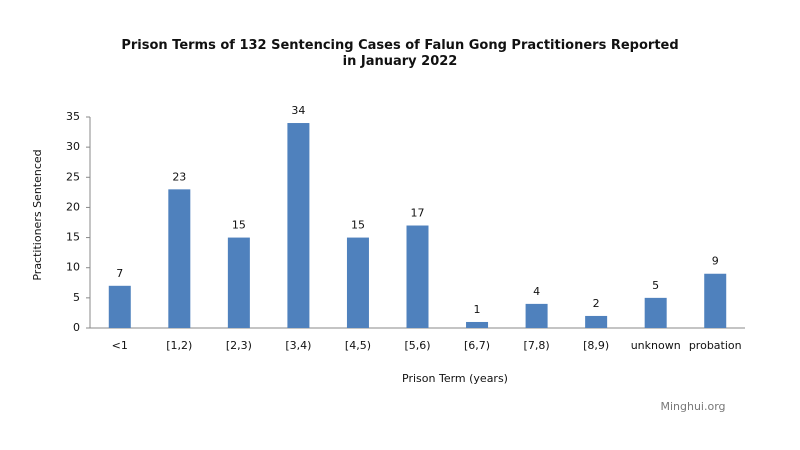 The height and width of the screenshot is (450, 800). Describe the element at coordinates (477, 309) in the screenshot. I see `data-label: 1` at that location.